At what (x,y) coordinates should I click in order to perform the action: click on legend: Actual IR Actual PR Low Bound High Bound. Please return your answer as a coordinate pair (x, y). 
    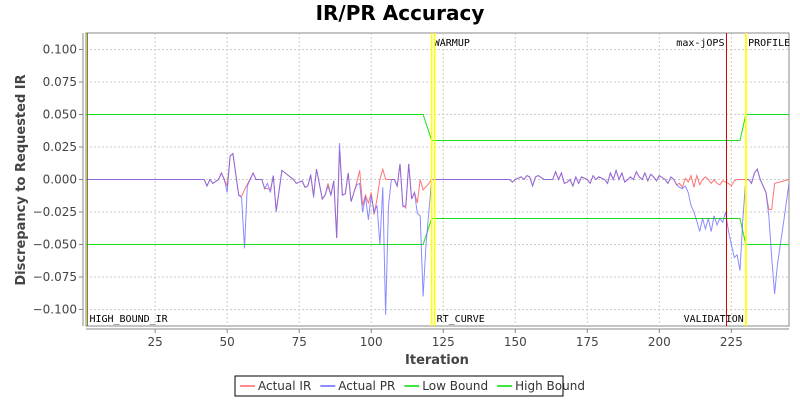
    Looking at the image, I should click on (409, 386).